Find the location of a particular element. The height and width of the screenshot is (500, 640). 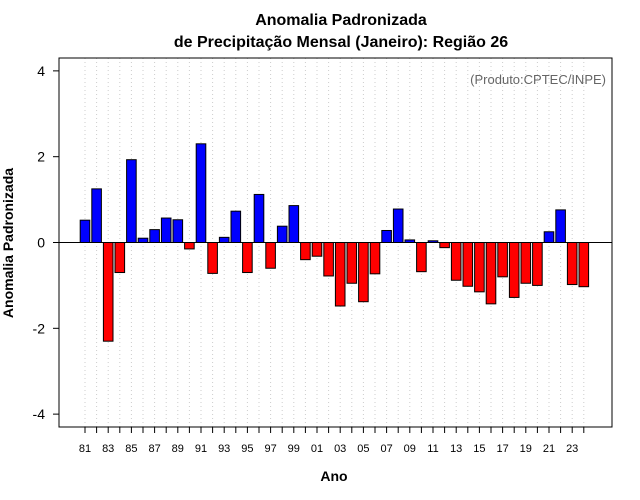

x-tick-label: 23 is located at coordinates (572, 449).